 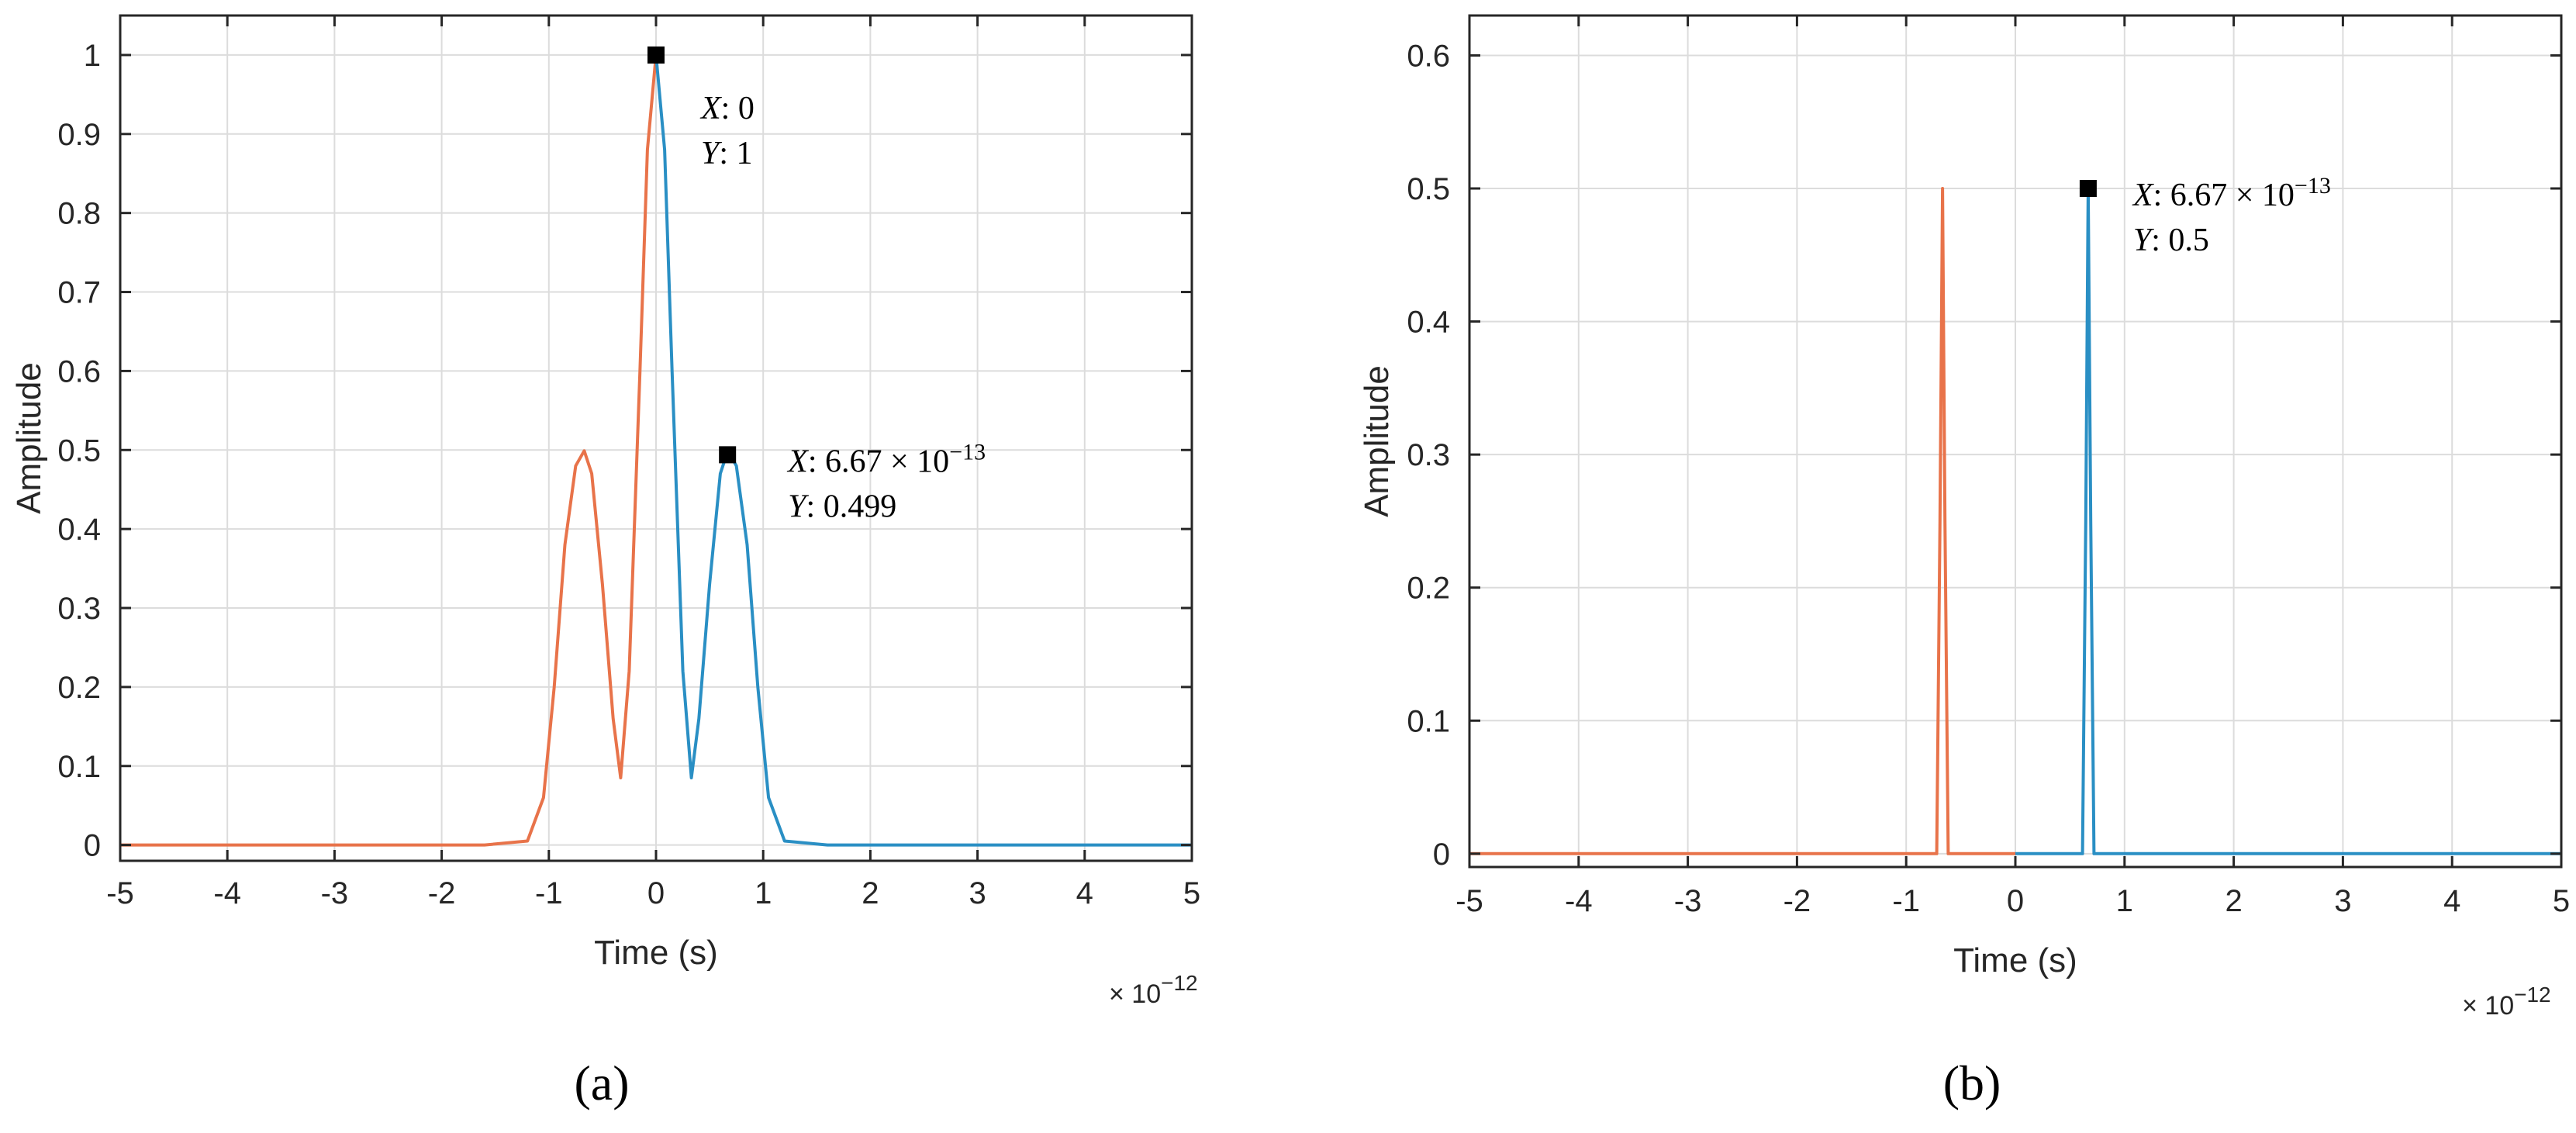 I want to click on data-tip-y-value: : 0.5, so click(x=2180, y=240).